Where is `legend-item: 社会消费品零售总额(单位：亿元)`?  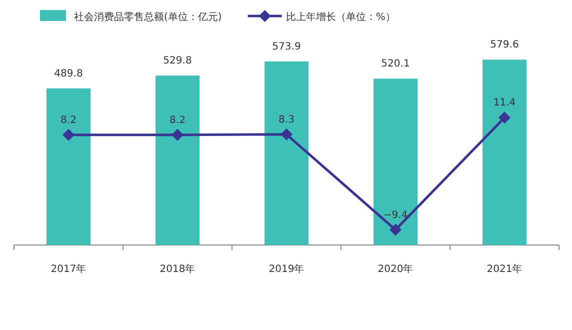
legend-item: 社会消费品零售总额(单位：亿元) is located at coordinates (131, 16).